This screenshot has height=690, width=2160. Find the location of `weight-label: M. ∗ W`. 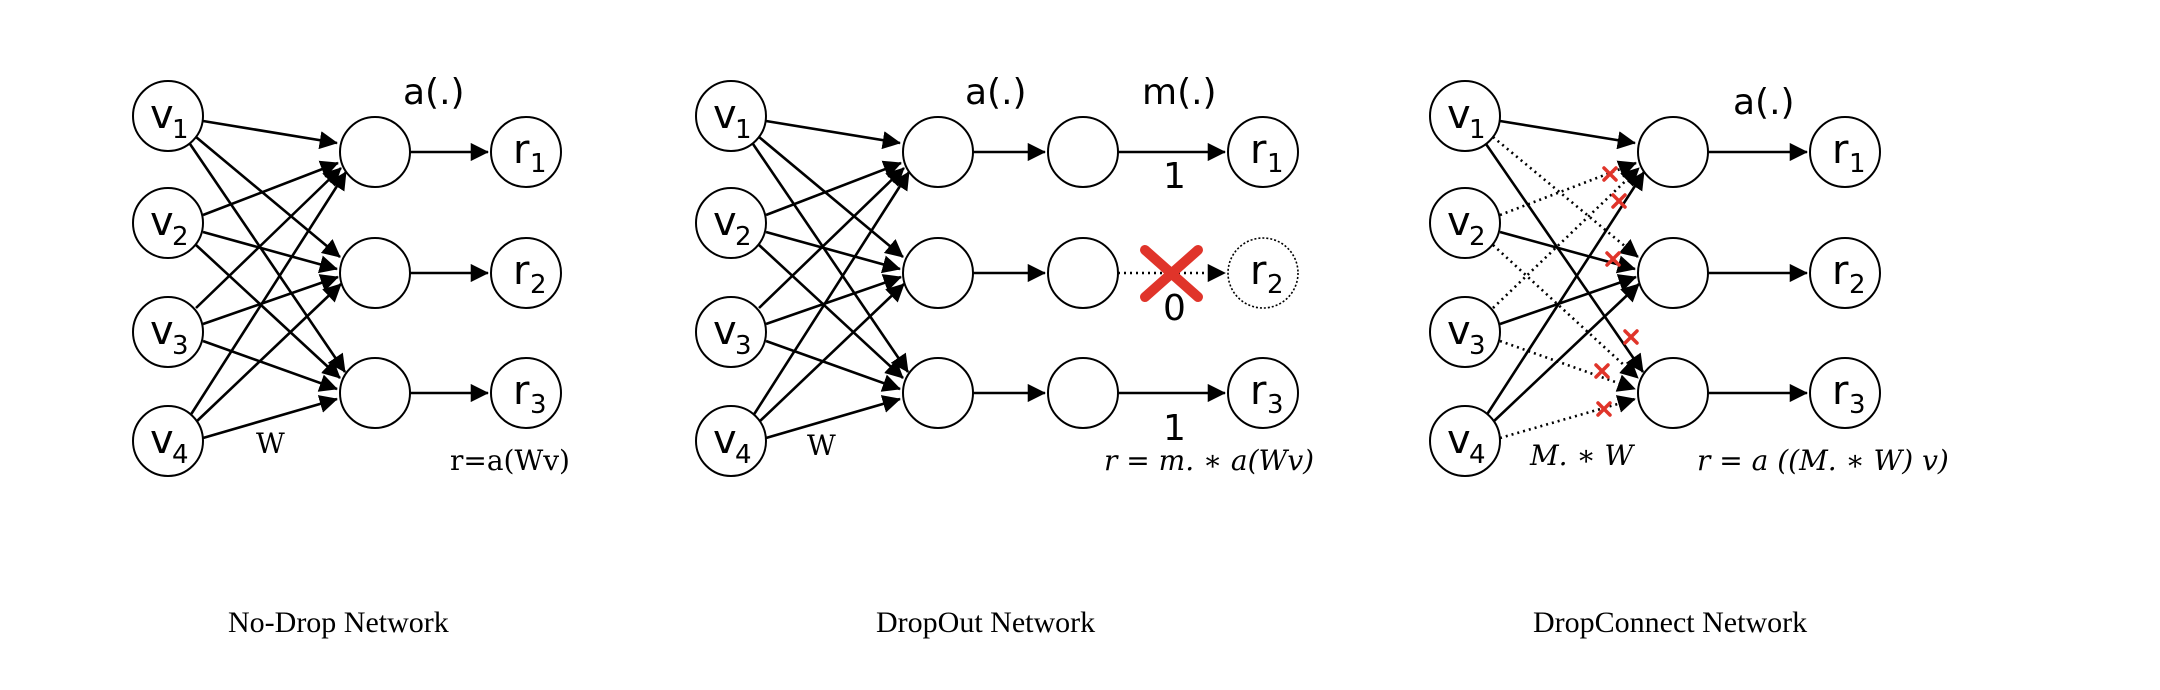

weight-label: M. ∗ W is located at coordinates (1582, 455).